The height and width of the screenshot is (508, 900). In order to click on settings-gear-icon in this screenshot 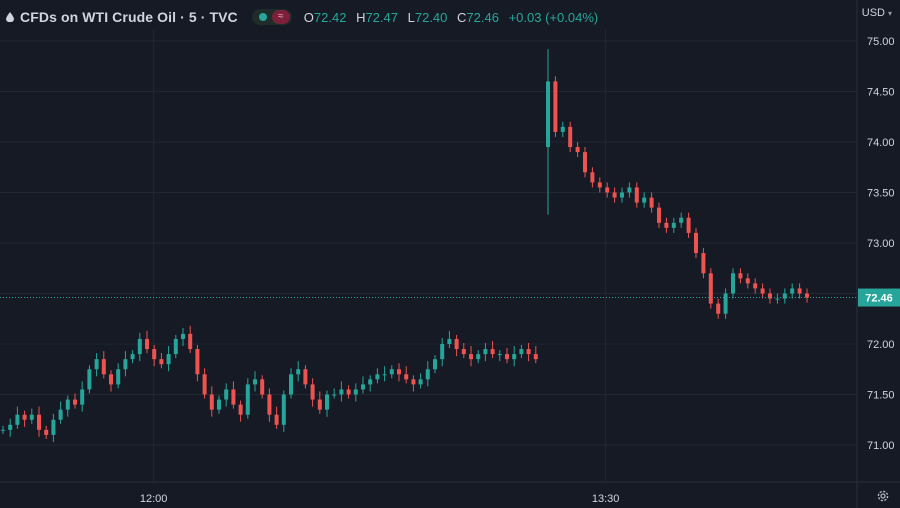, I will do `click(883, 496)`.